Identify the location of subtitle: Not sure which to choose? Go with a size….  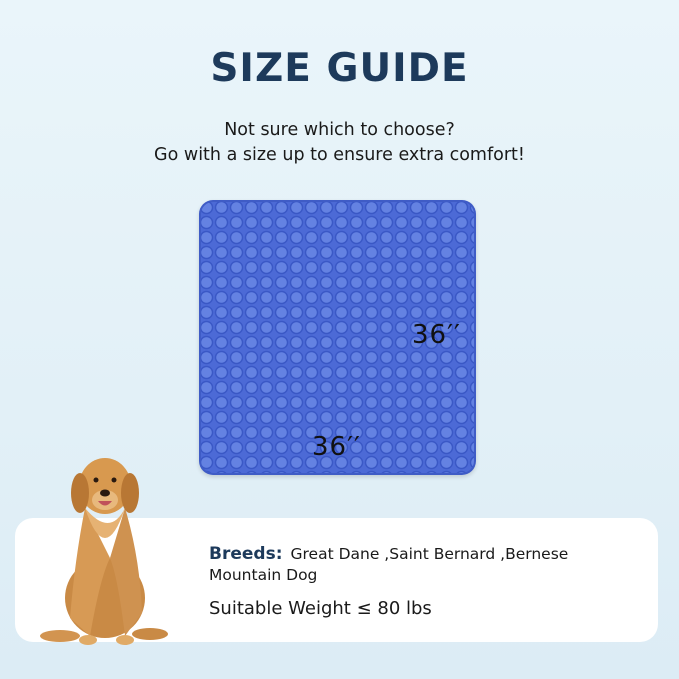
(339, 143).